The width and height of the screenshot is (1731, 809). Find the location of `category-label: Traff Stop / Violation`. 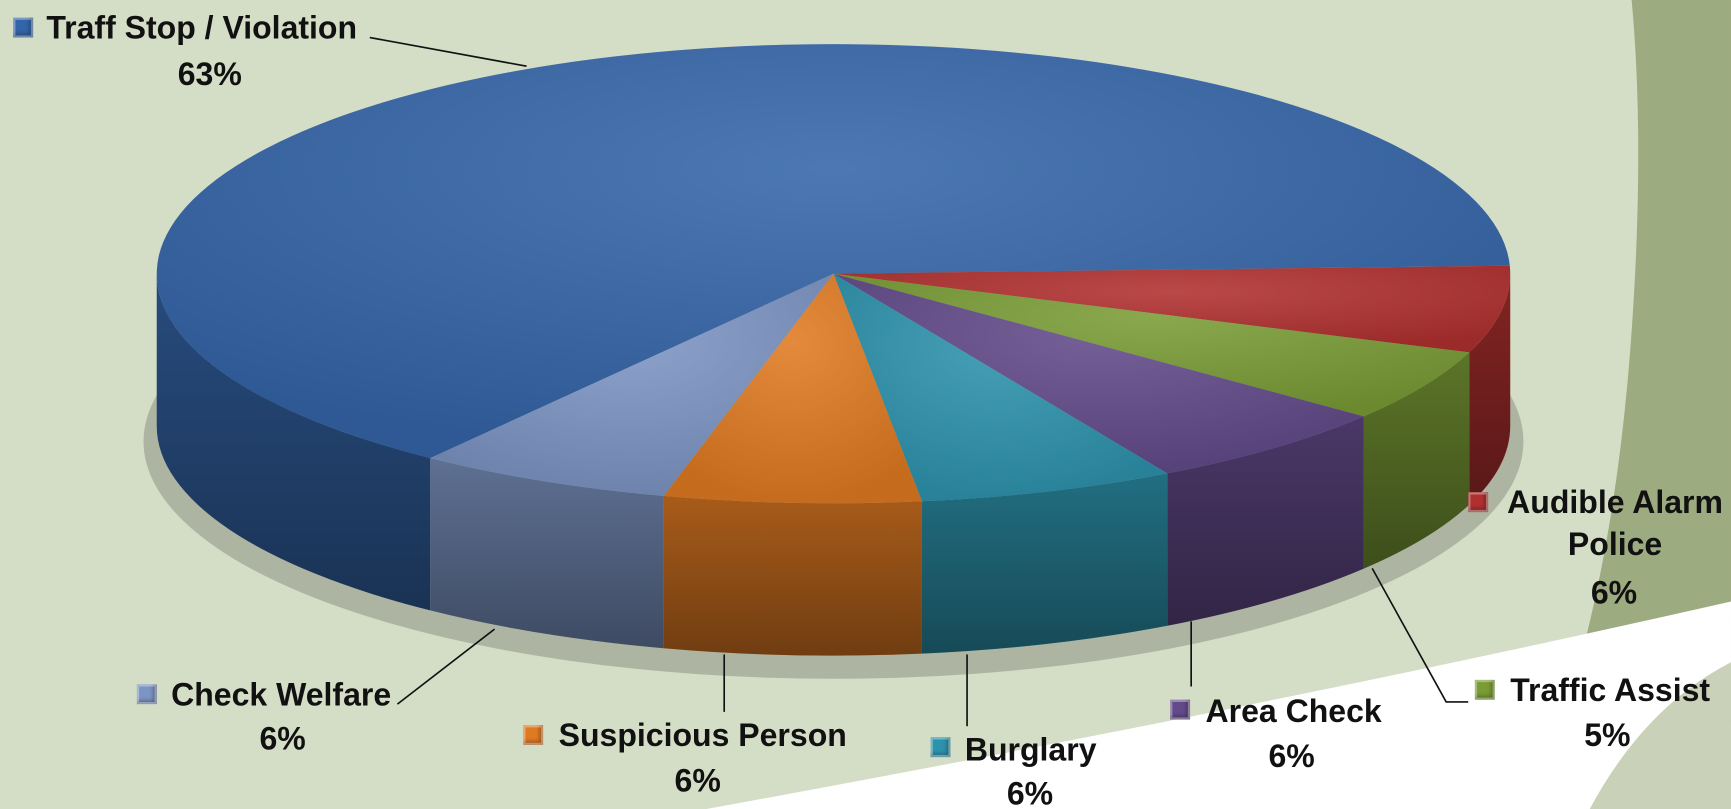

category-label: Traff Stop / Violation is located at coordinates (202, 29).